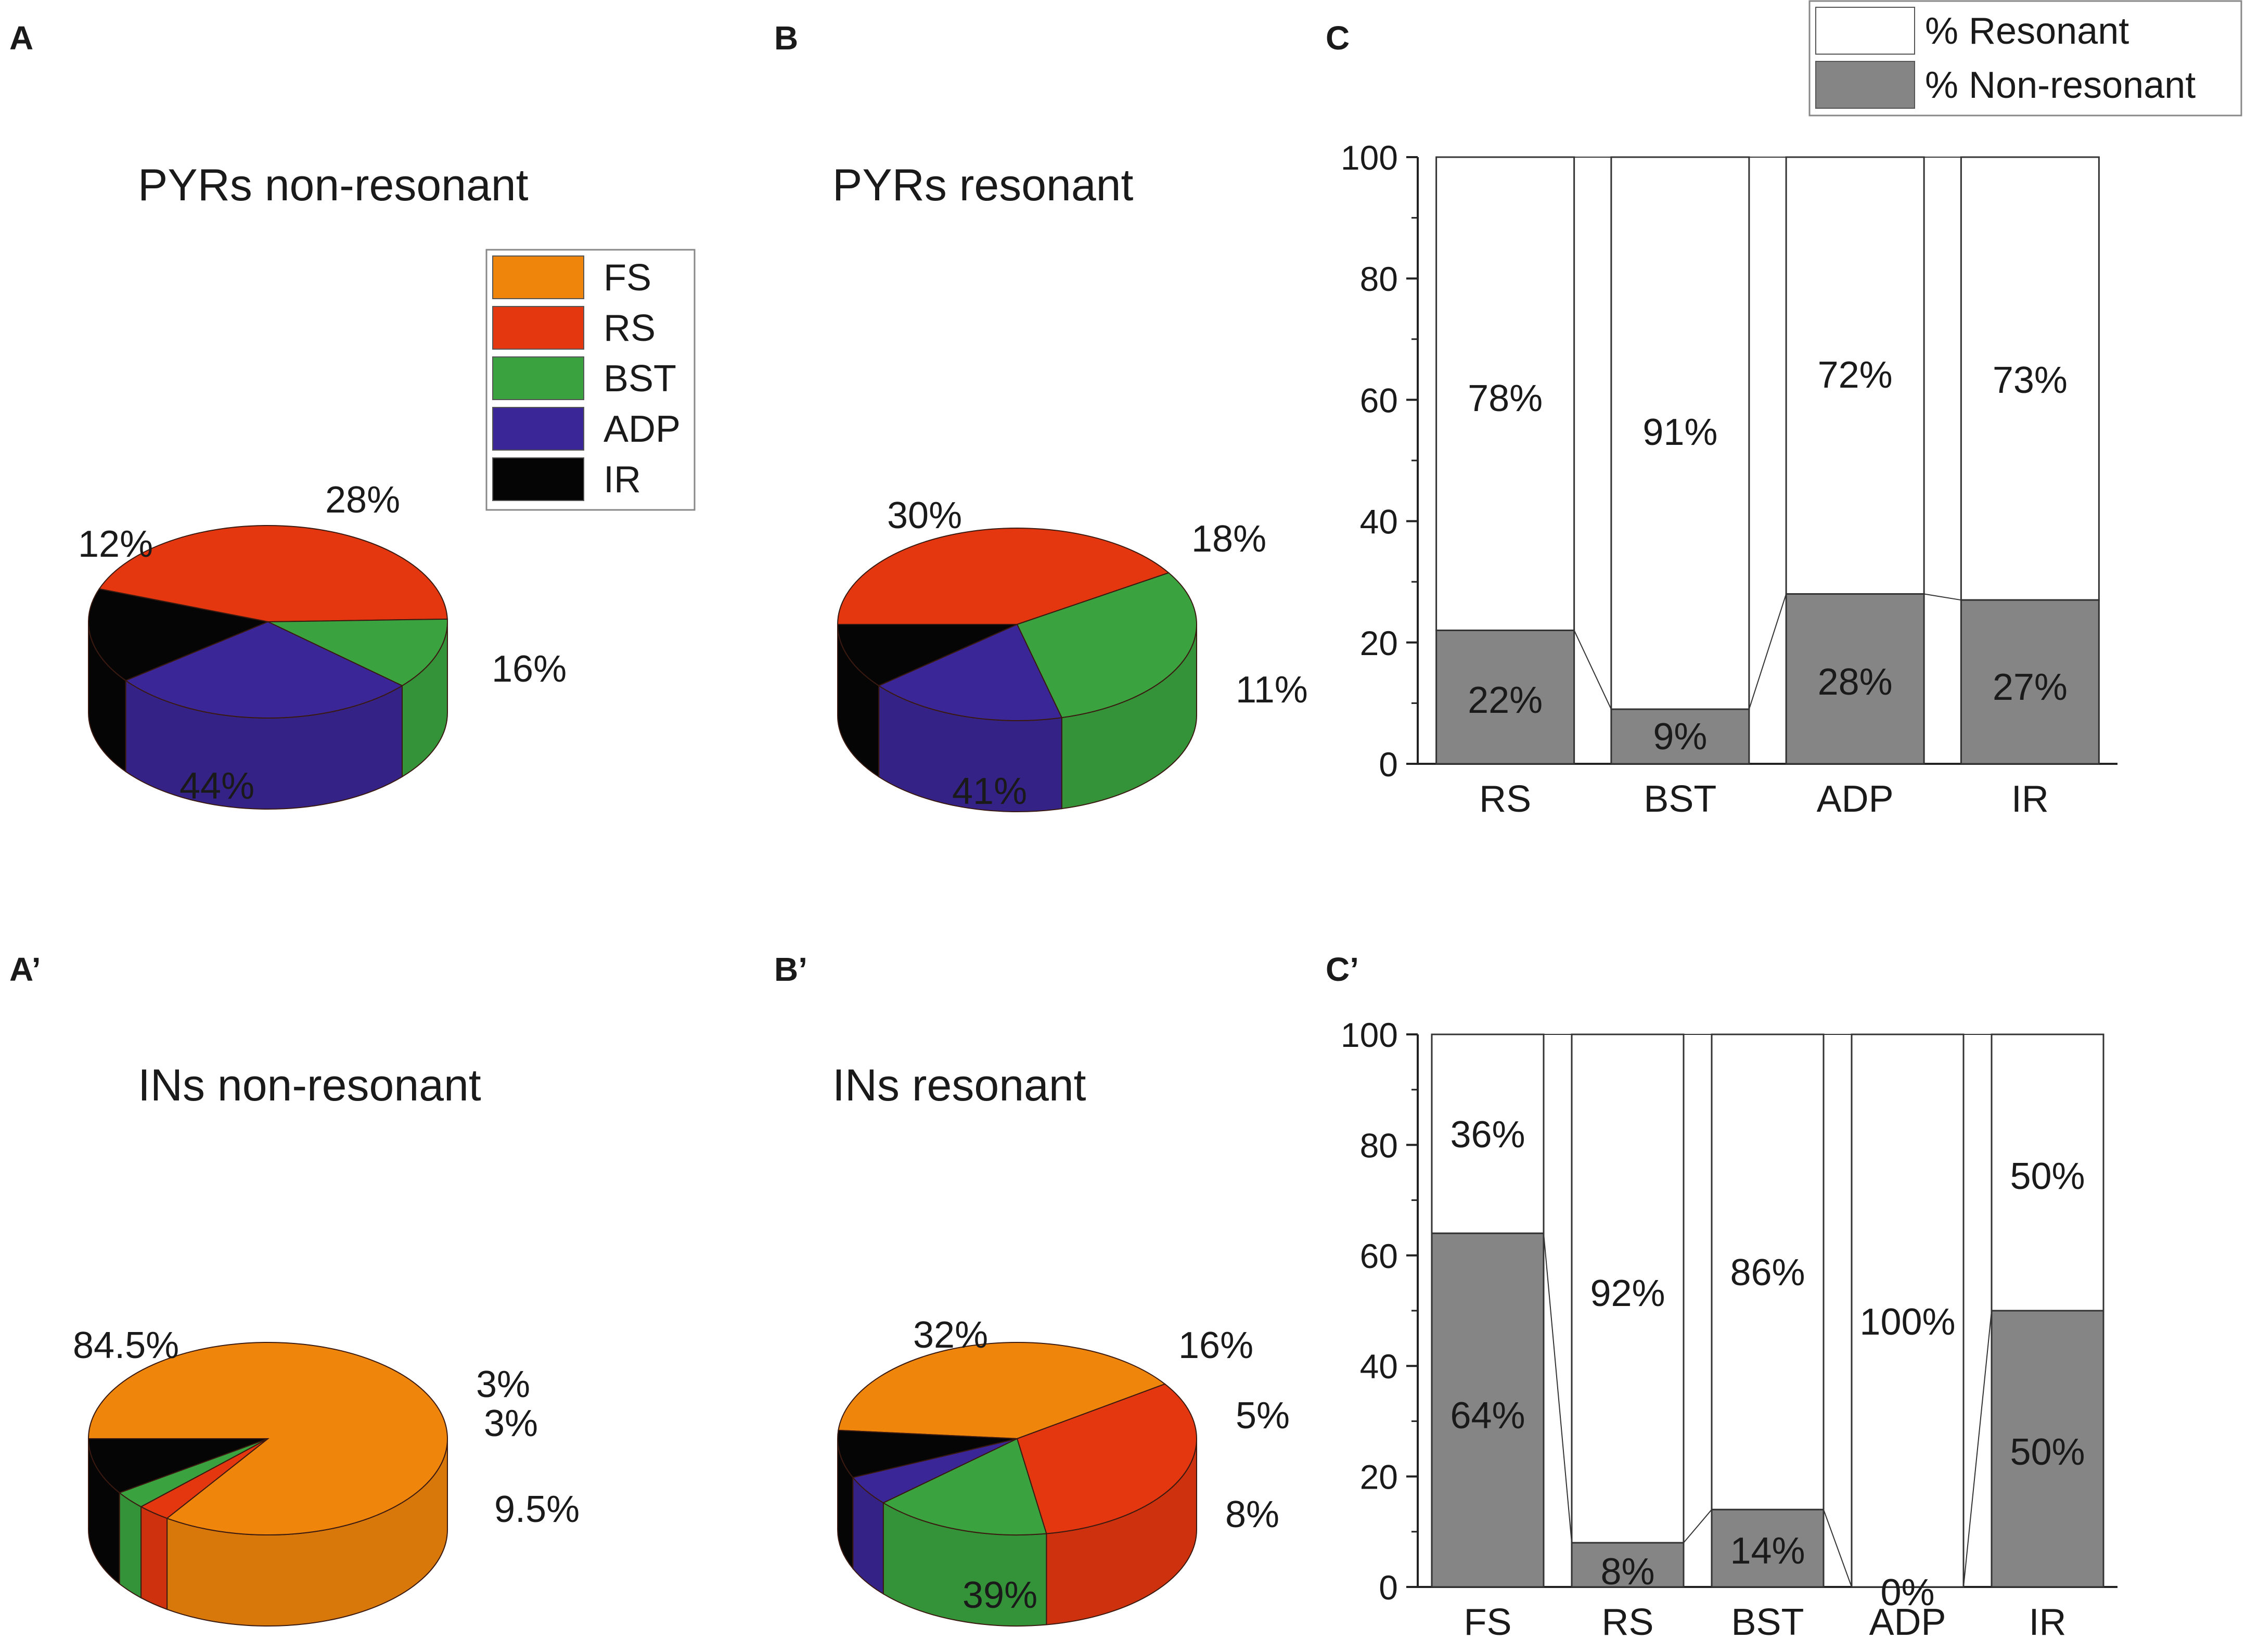  Describe the element at coordinates (1379, 643) in the screenshot. I see `y-tick-label: 20` at that location.